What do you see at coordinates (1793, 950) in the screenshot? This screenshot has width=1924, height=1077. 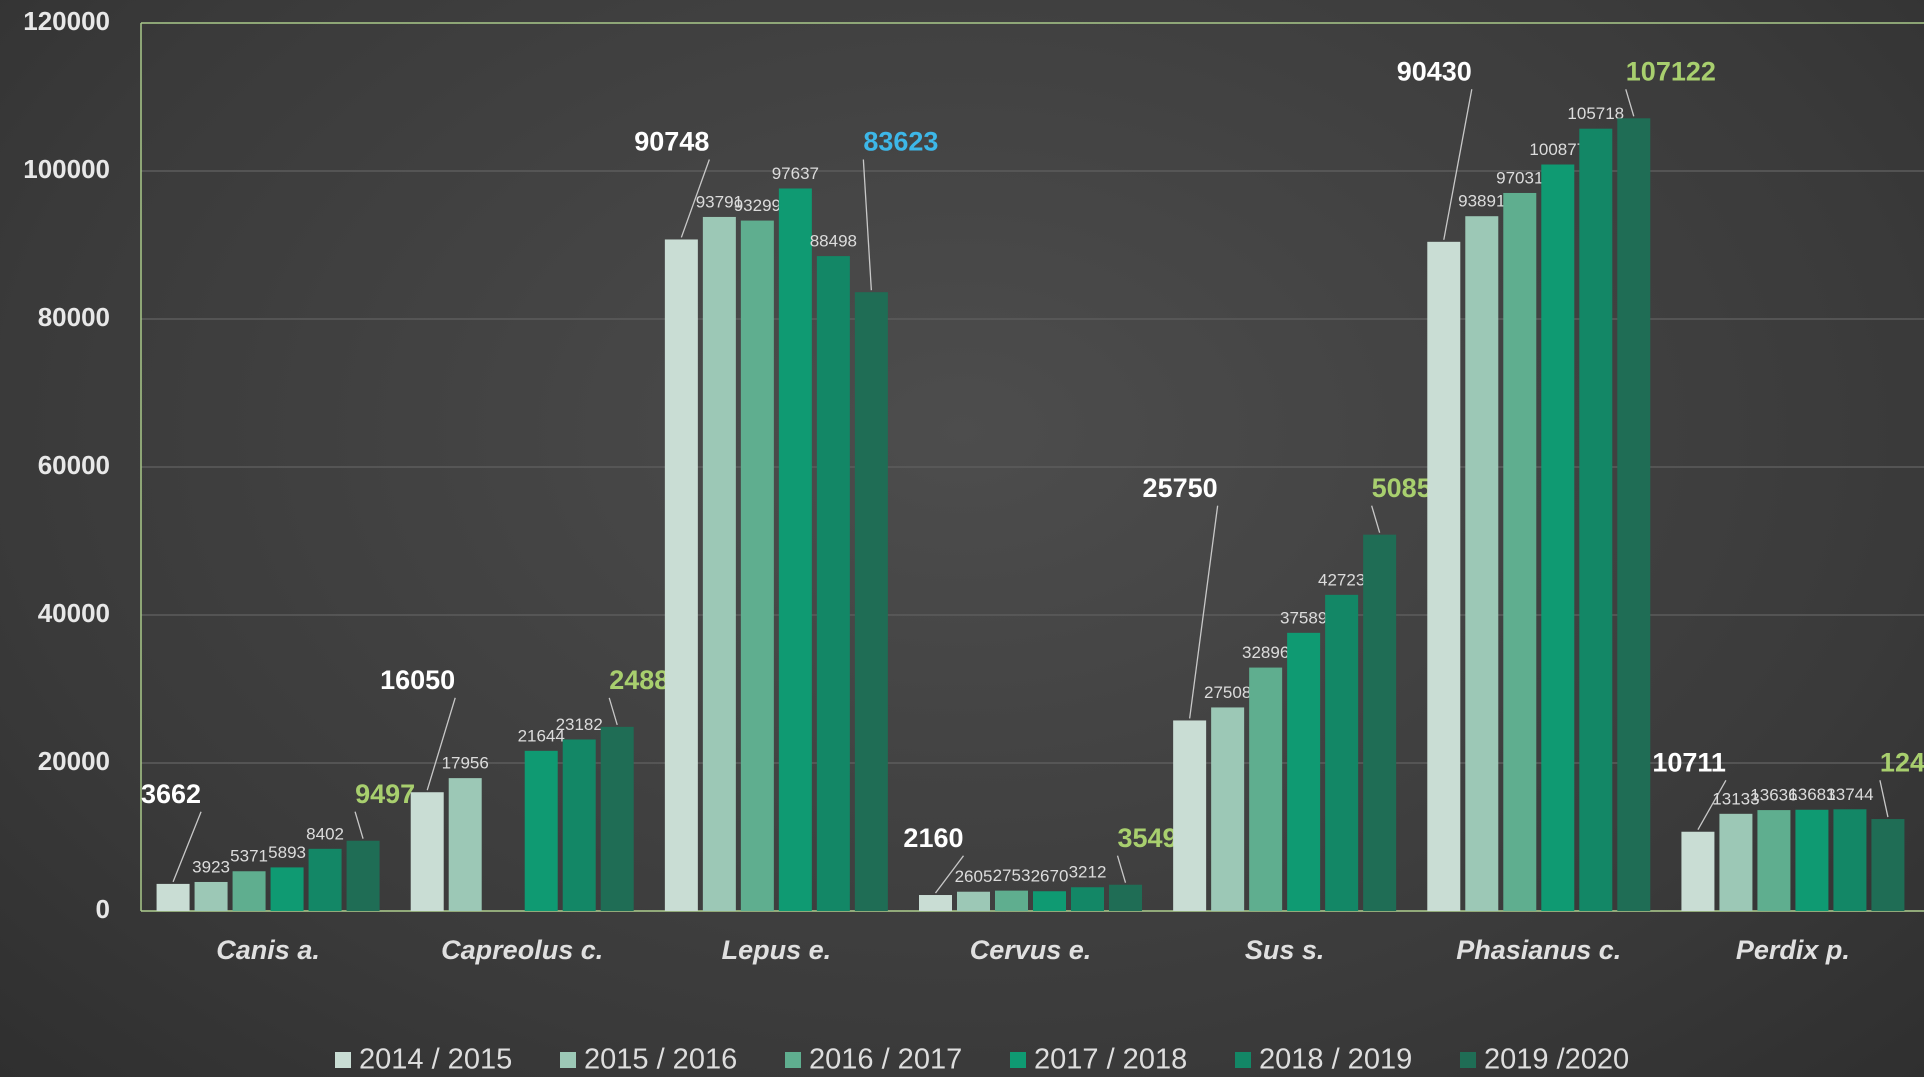 I see `x-tick-label: Perdix p.` at bounding box center [1793, 950].